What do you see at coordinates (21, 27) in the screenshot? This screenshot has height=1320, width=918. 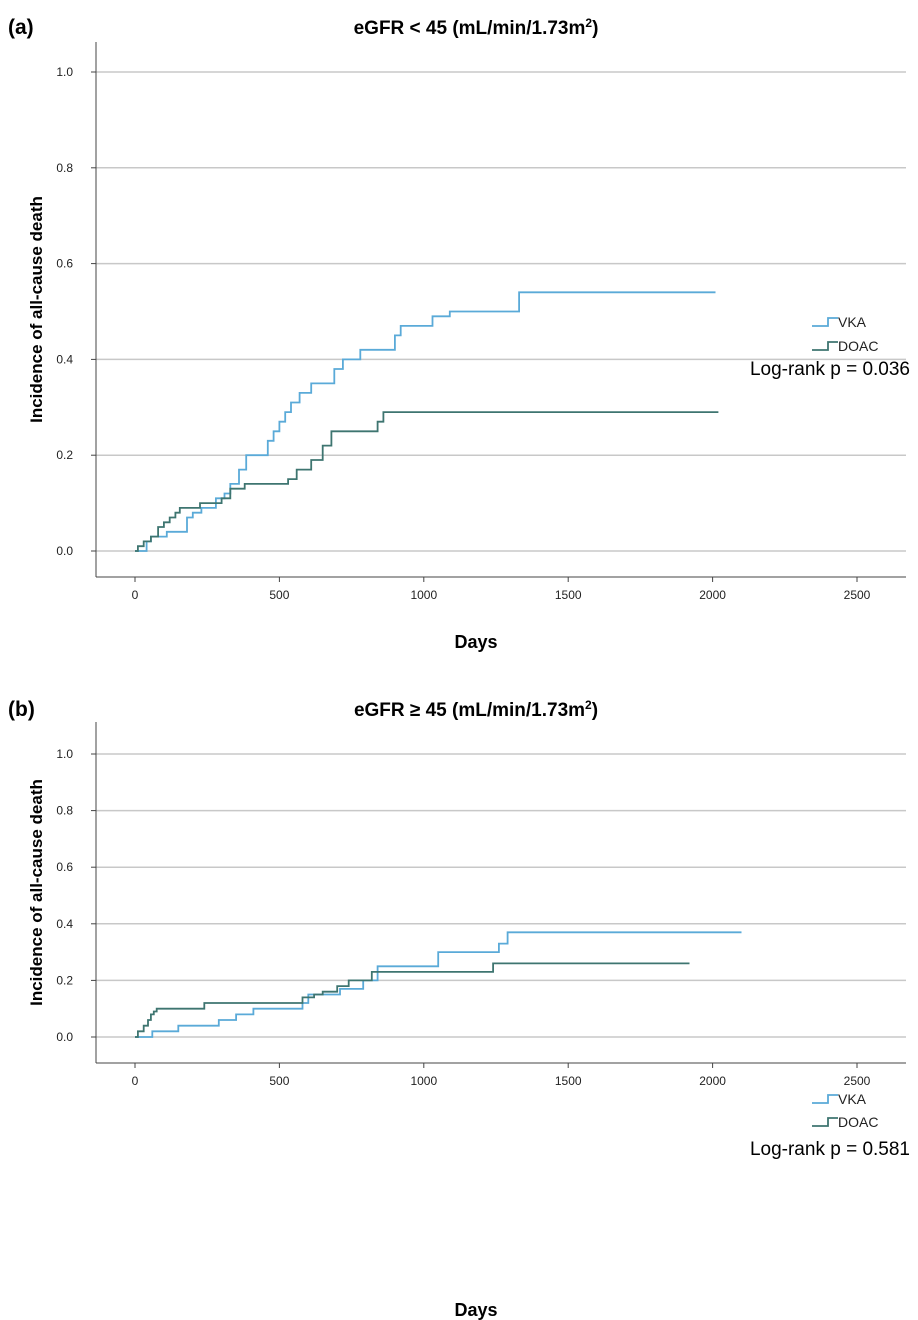 I see `panel-label: (a)` at bounding box center [21, 27].